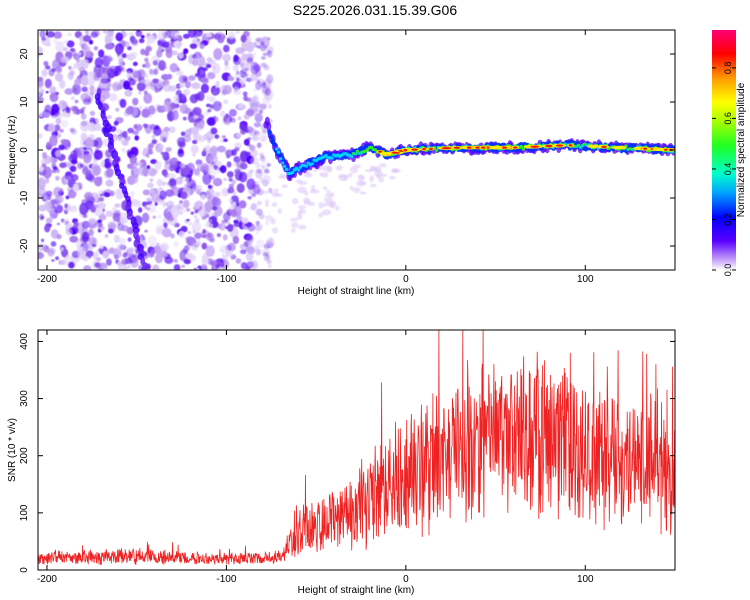 The image size is (750, 600). Describe the element at coordinates (406, 579) in the screenshot. I see `snr-x-tick-label: 0` at that location.